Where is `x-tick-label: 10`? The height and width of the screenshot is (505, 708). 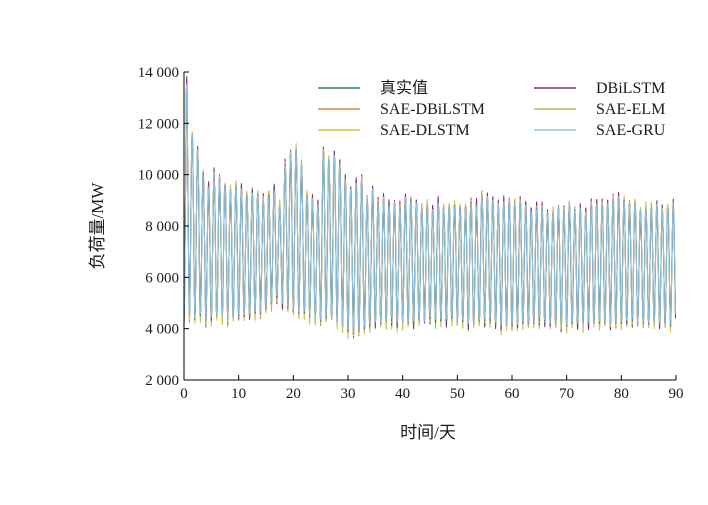 x-tick-label: 10 is located at coordinates (238, 394).